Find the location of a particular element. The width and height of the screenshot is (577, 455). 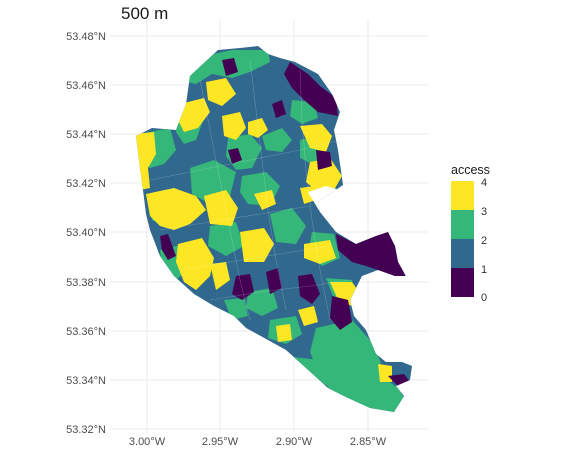

legend-title: access is located at coordinates (470, 170).